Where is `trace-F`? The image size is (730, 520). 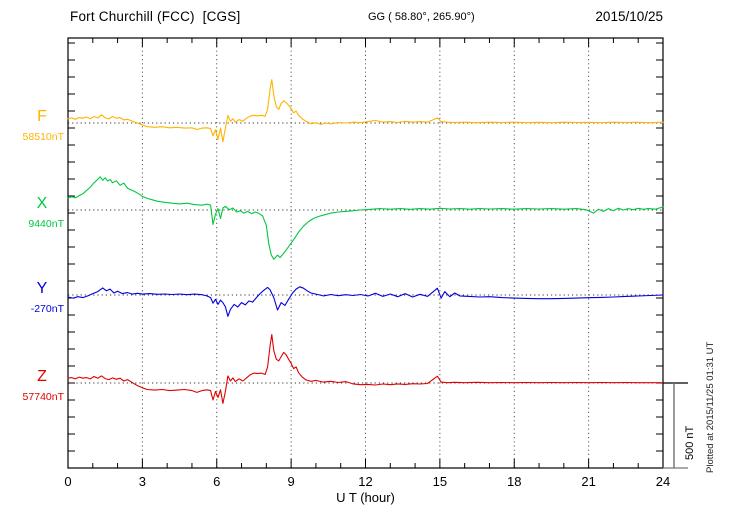
trace-F is located at coordinates (365, 111).